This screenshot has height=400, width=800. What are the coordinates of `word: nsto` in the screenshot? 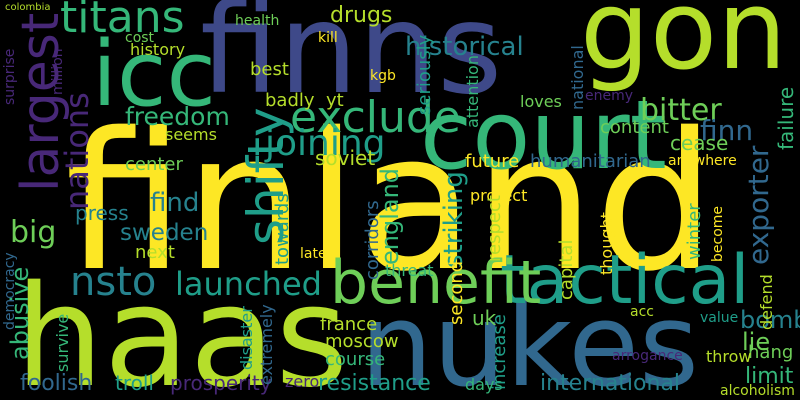 It's located at (113, 282).